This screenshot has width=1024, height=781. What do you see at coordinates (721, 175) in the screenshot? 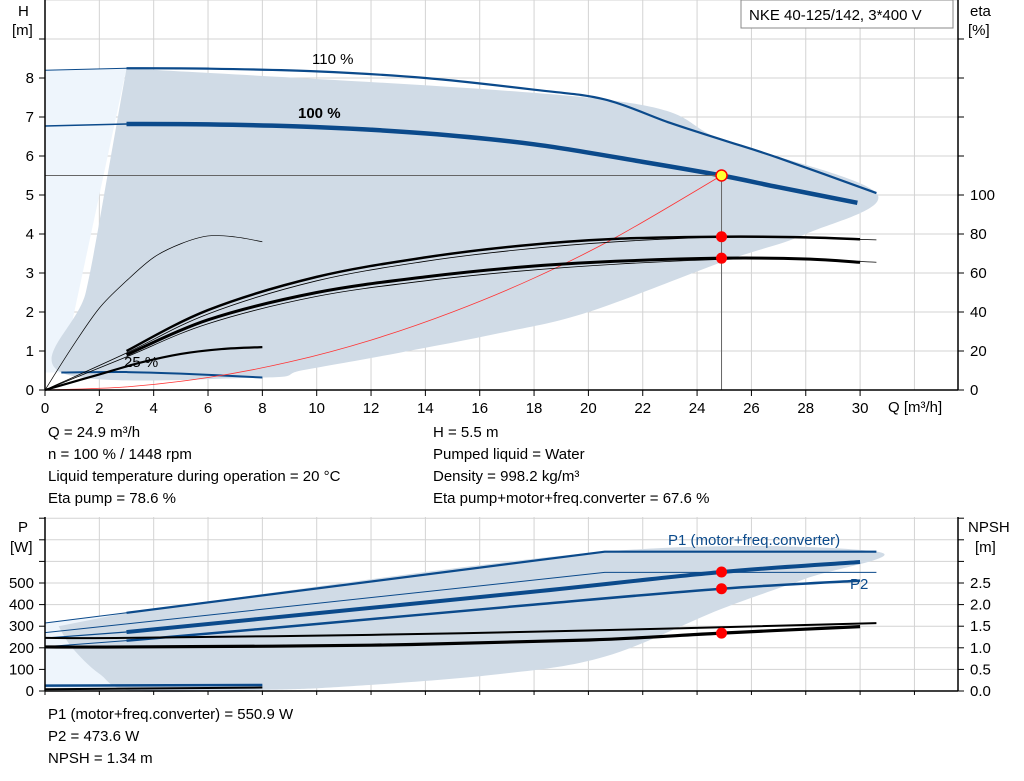
I see `duty-point` at bounding box center [721, 175].